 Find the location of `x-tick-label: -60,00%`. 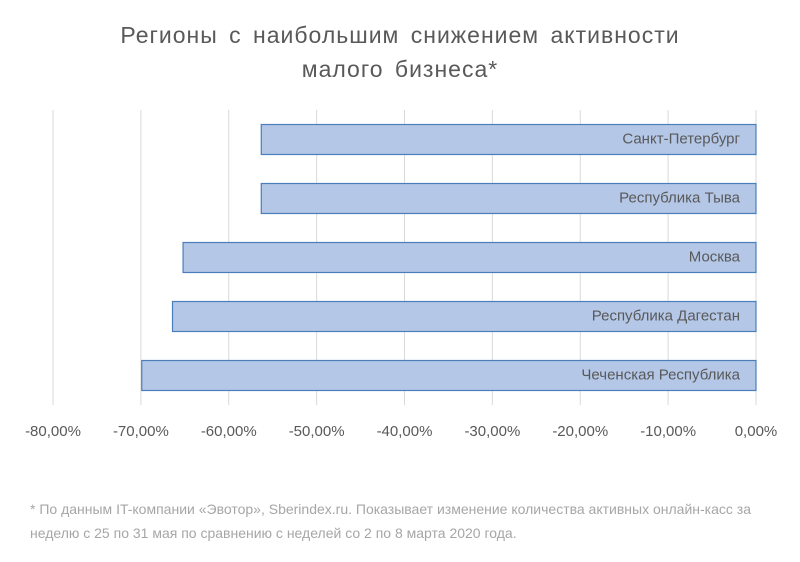

x-tick-label: -60,00% is located at coordinates (229, 431).